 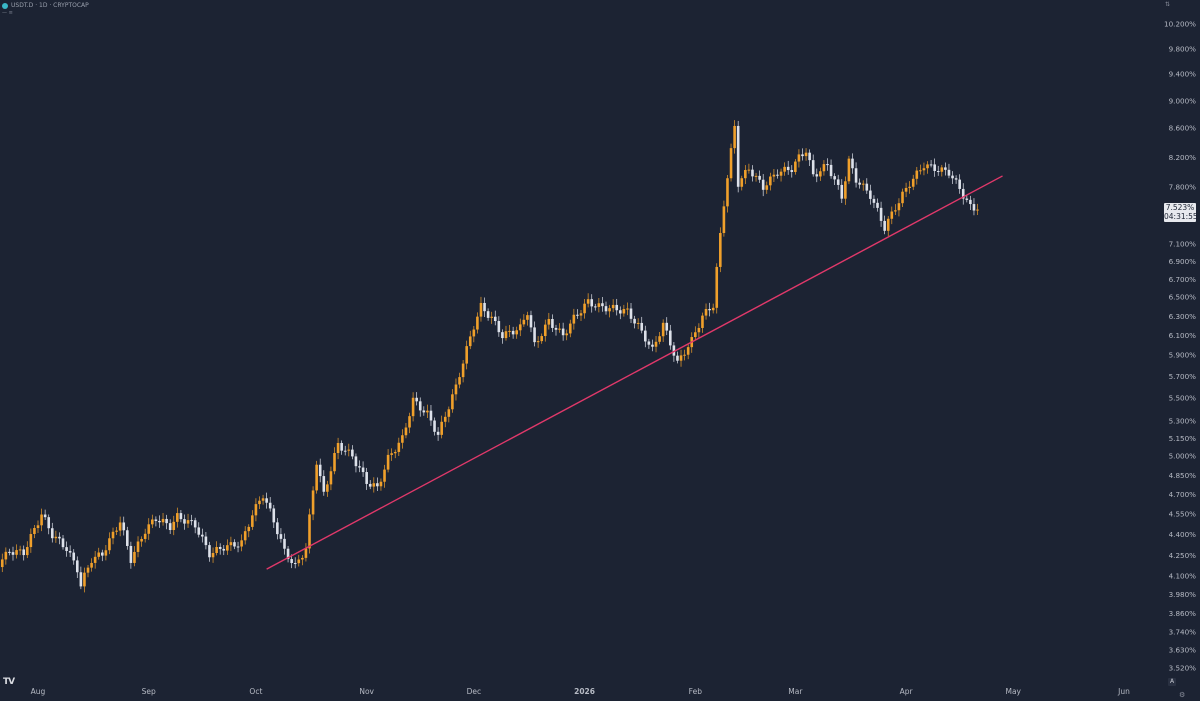 What do you see at coordinates (1183, 514) in the screenshot?
I see `price-tick-label: 4.550%` at bounding box center [1183, 514].